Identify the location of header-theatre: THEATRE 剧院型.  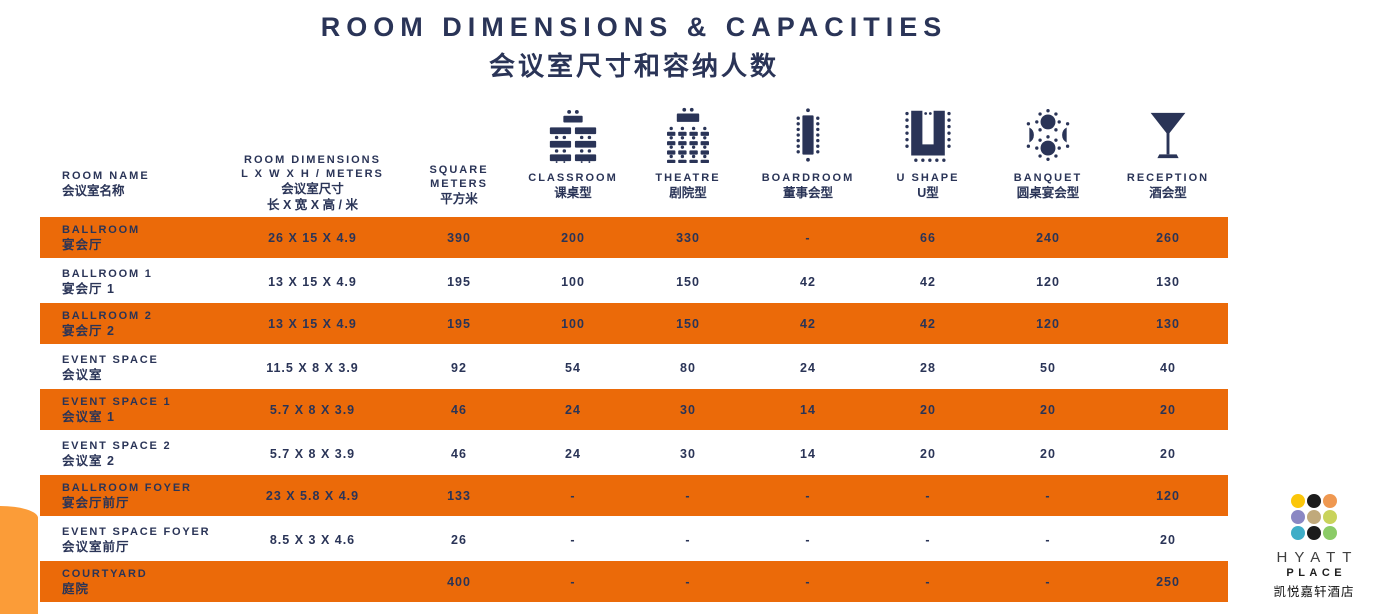
(688, 158).